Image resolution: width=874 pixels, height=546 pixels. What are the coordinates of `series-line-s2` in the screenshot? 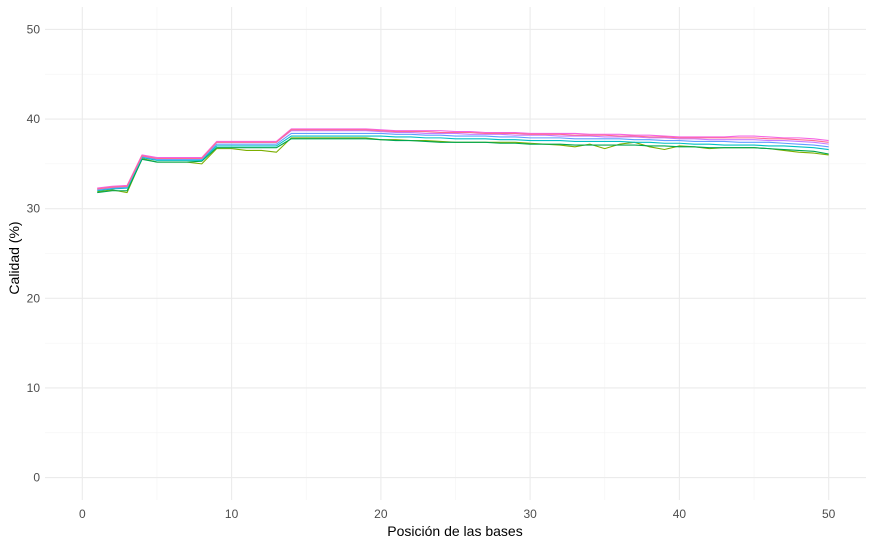 It's located at (462, 166).